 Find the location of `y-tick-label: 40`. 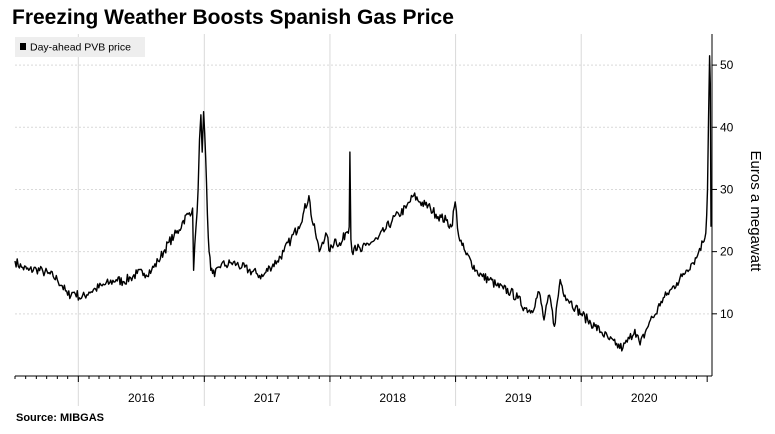

y-tick-label: 40 is located at coordinates (727, 127).